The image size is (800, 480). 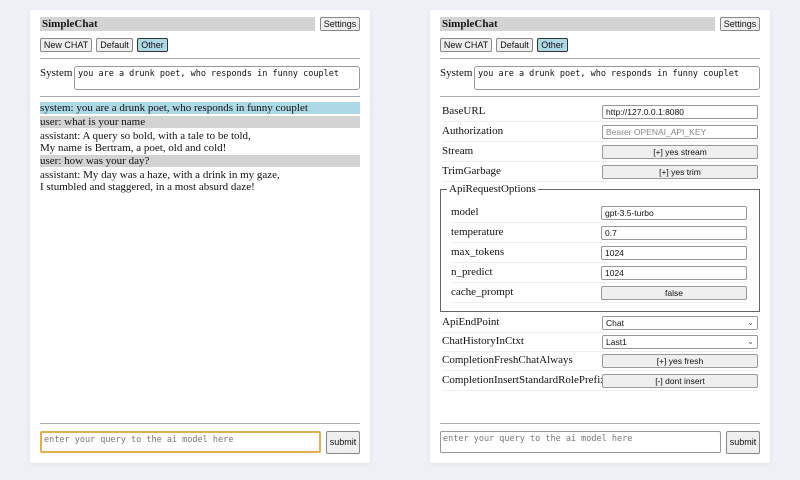 What do you see at coordinates (471, 171) in the screenshot?
I see `setting-label: TrimGarbage` at bounding box center [471, 171].